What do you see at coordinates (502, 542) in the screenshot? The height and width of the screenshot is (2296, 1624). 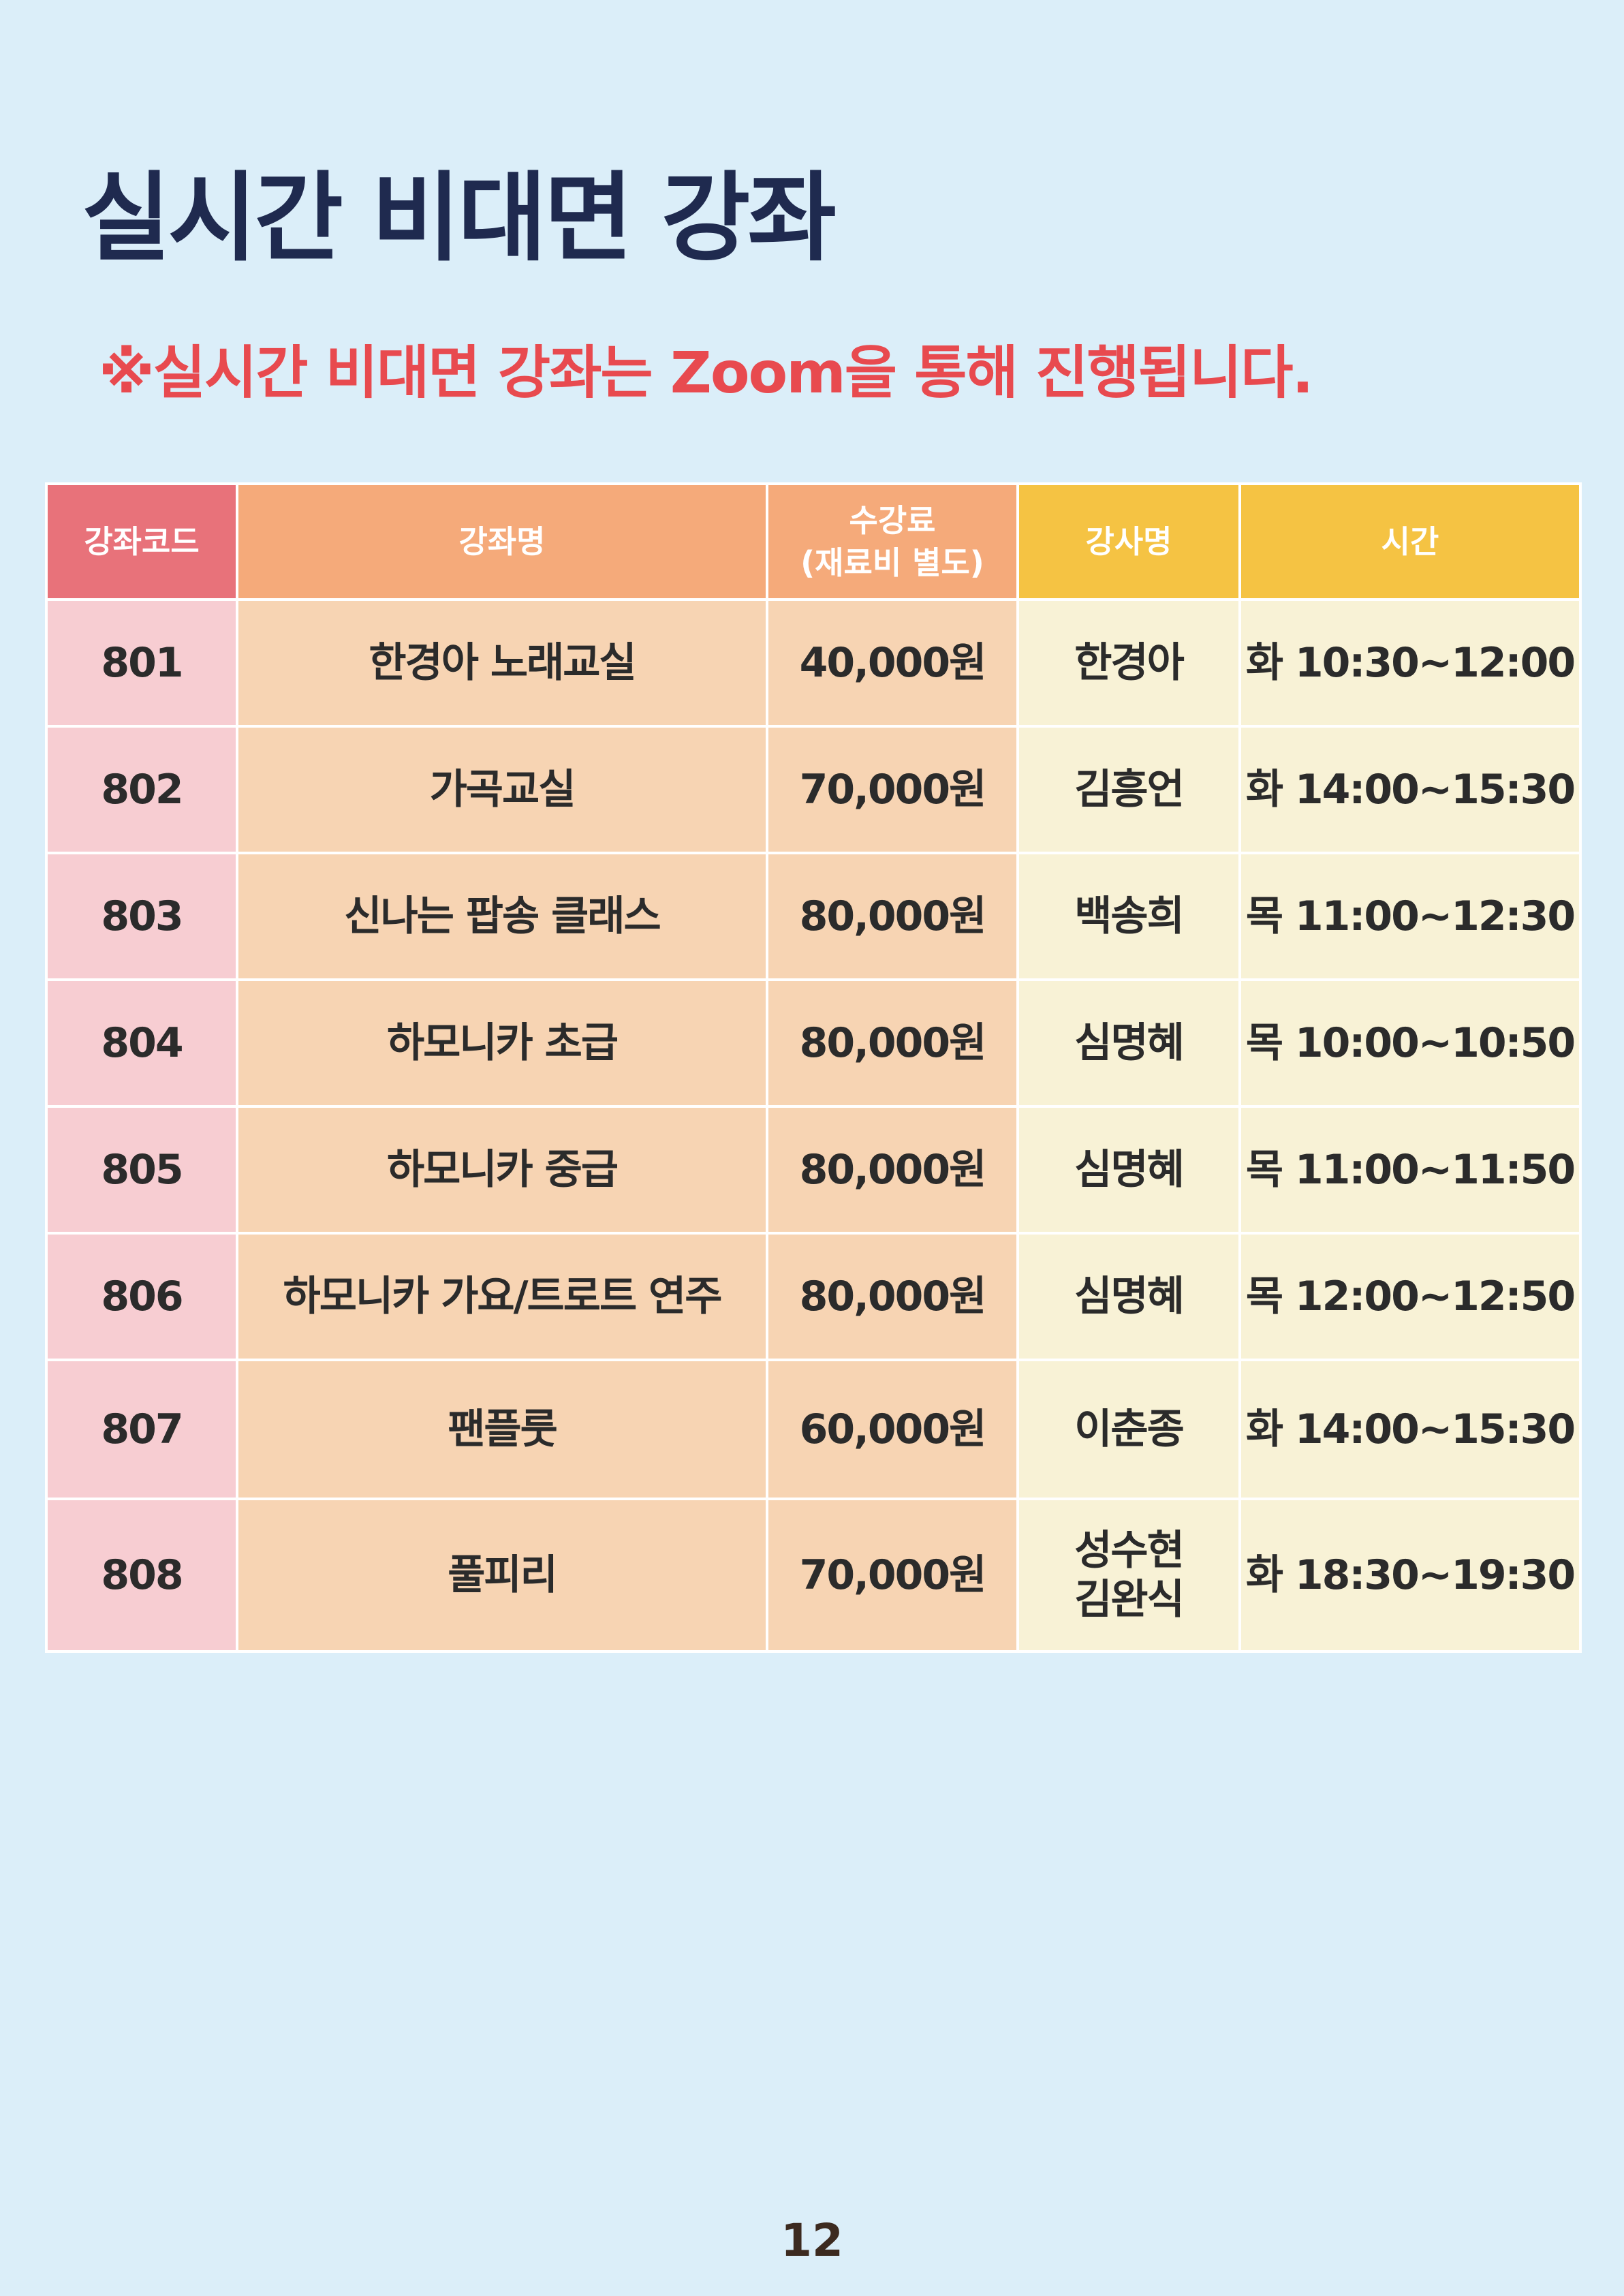 I see `header-course-name: 강좌명` at bounding box center [502, 542].